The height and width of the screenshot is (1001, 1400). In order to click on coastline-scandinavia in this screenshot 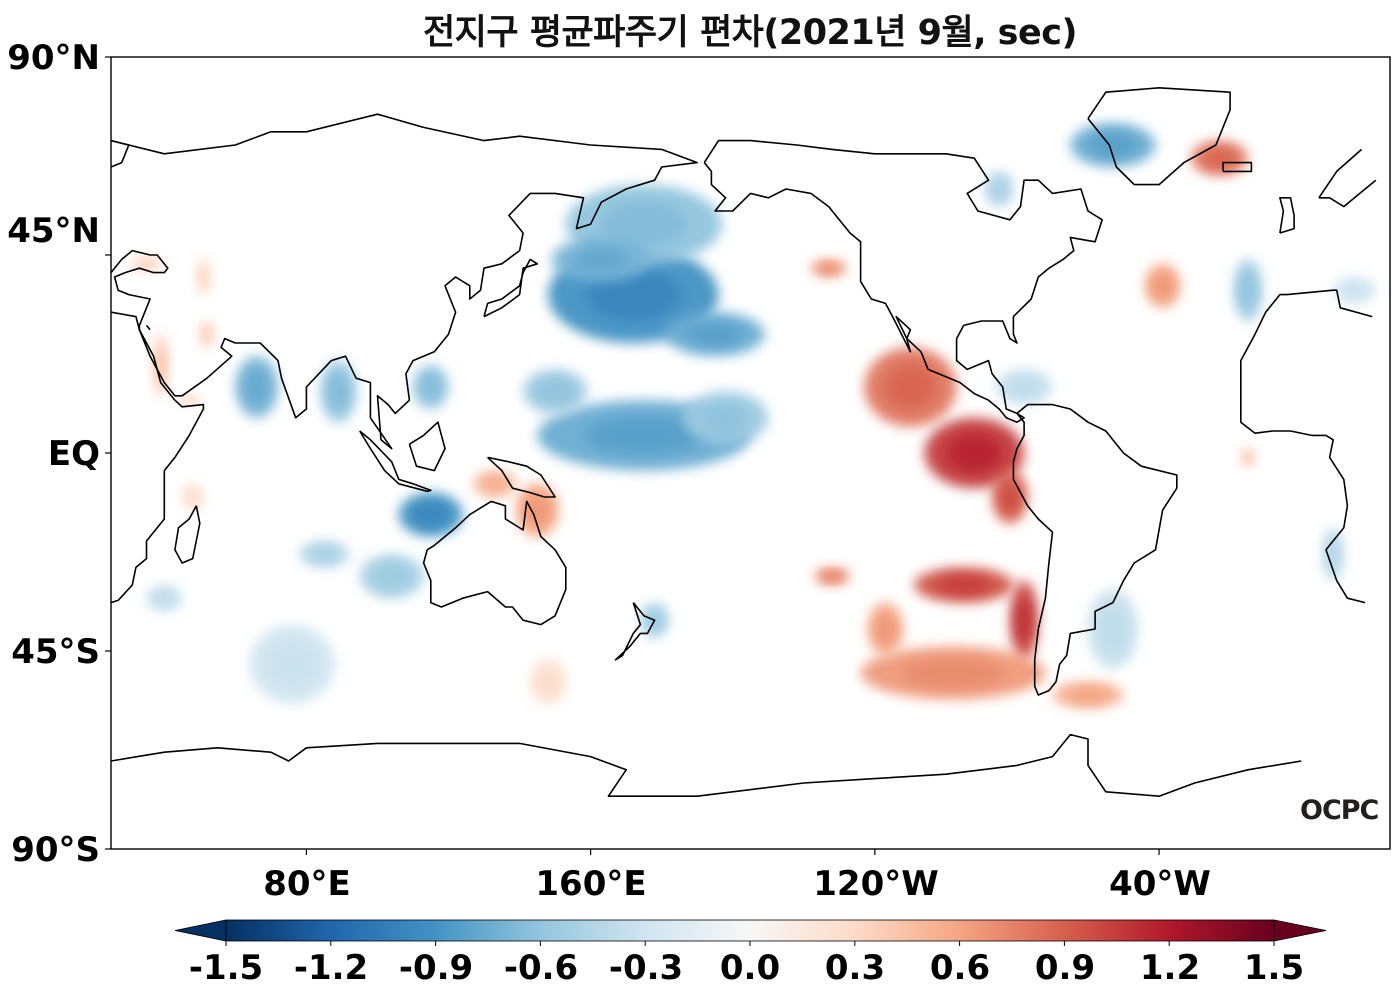, I will do `click(744, 173)`.